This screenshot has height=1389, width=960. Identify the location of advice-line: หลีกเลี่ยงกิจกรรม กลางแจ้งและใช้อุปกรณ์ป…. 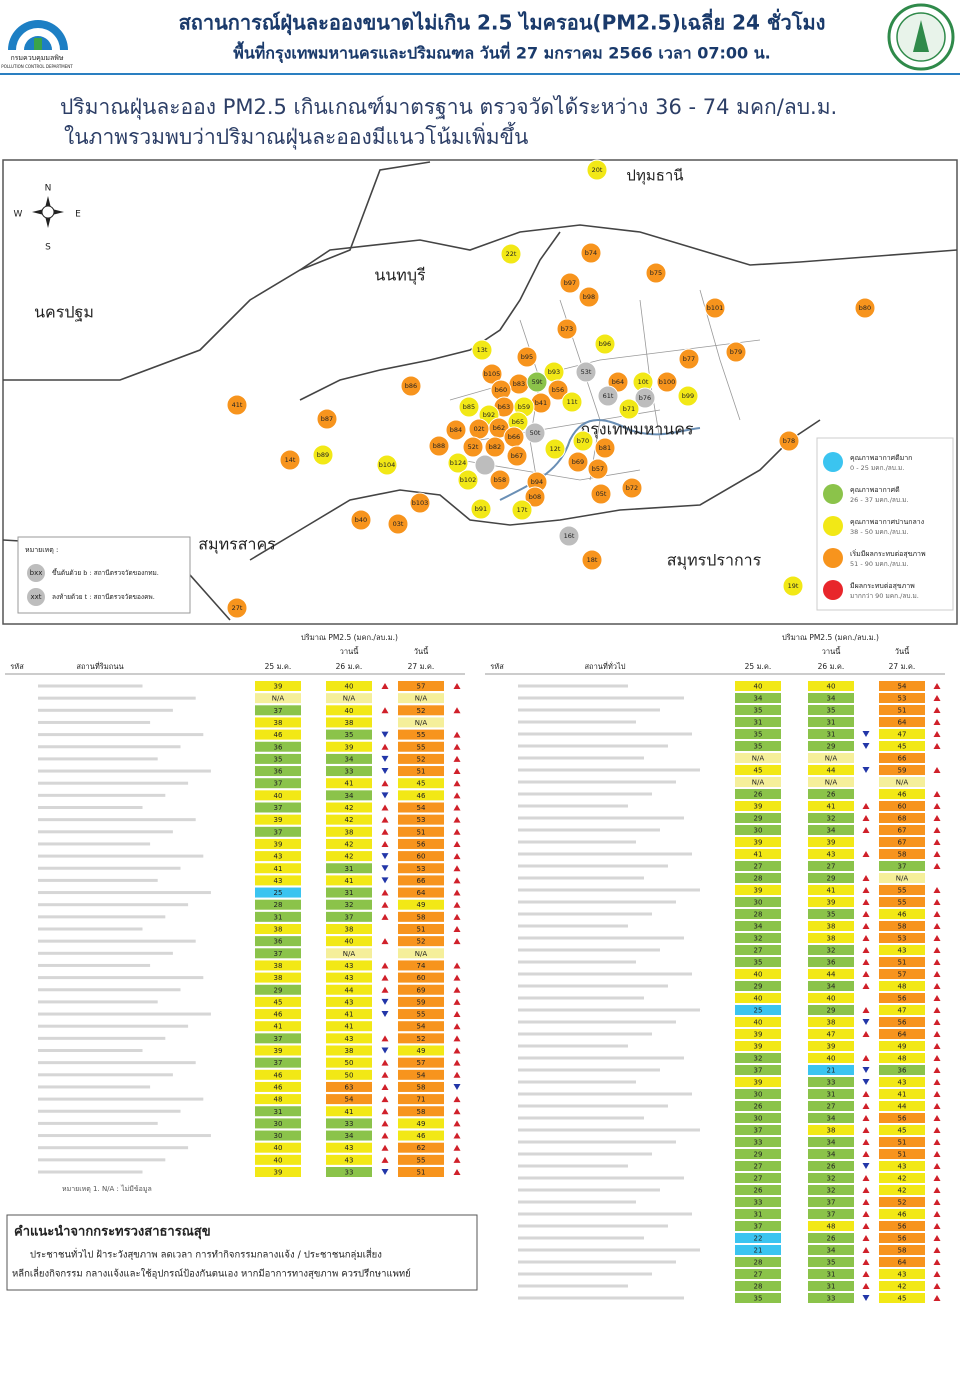
(211, 1273).